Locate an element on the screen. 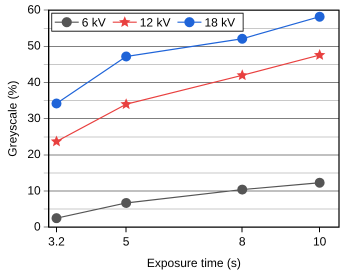  y-tick-label: 50 is located at coordinates (34, 45).